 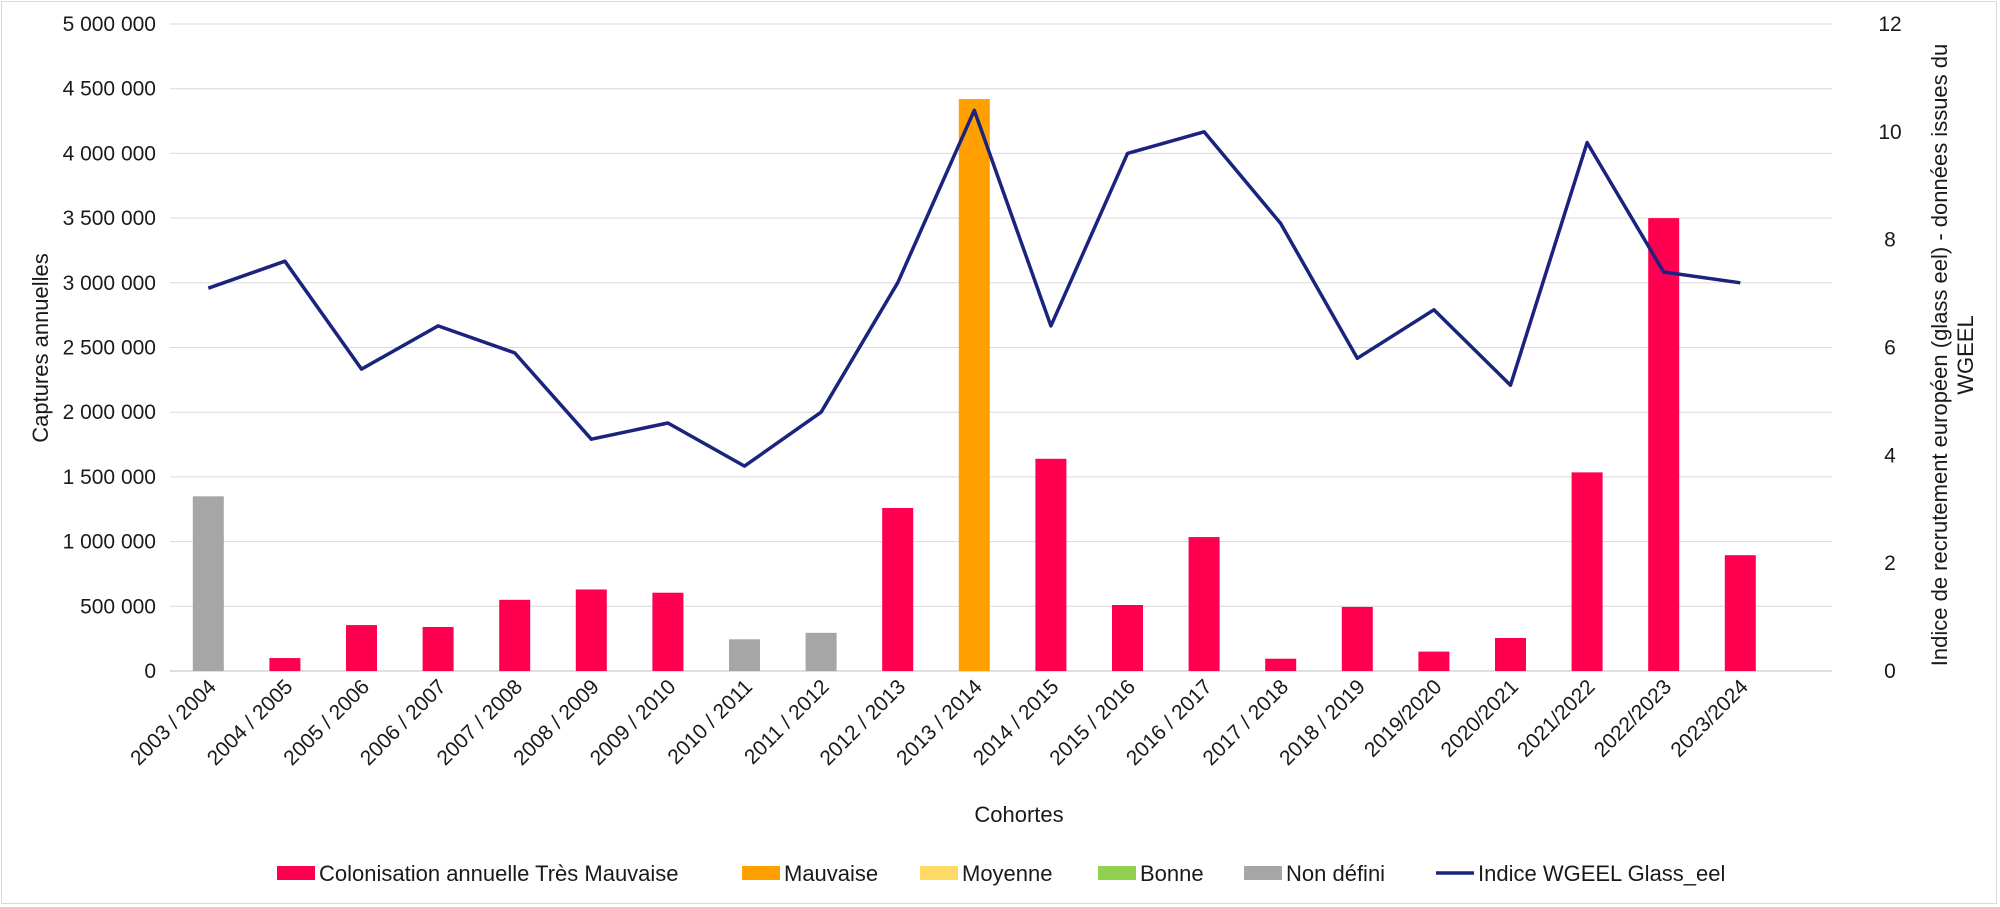 What do you see at coordinates (1889, 24) in the screenshot?
I see `right-tick-label: 12` at bounding box center [1889, 24].